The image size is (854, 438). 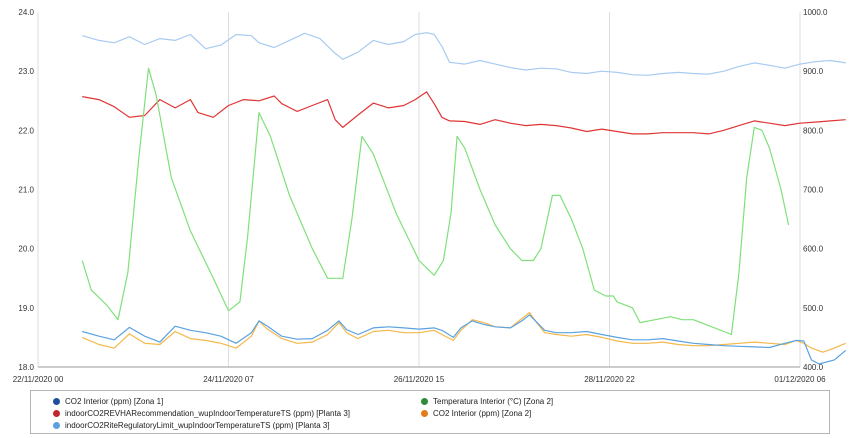 I want to click on legend-item-temperature-zona2: Temperatura Interior (°C) [Zona 2], so click(x=487, y=401).